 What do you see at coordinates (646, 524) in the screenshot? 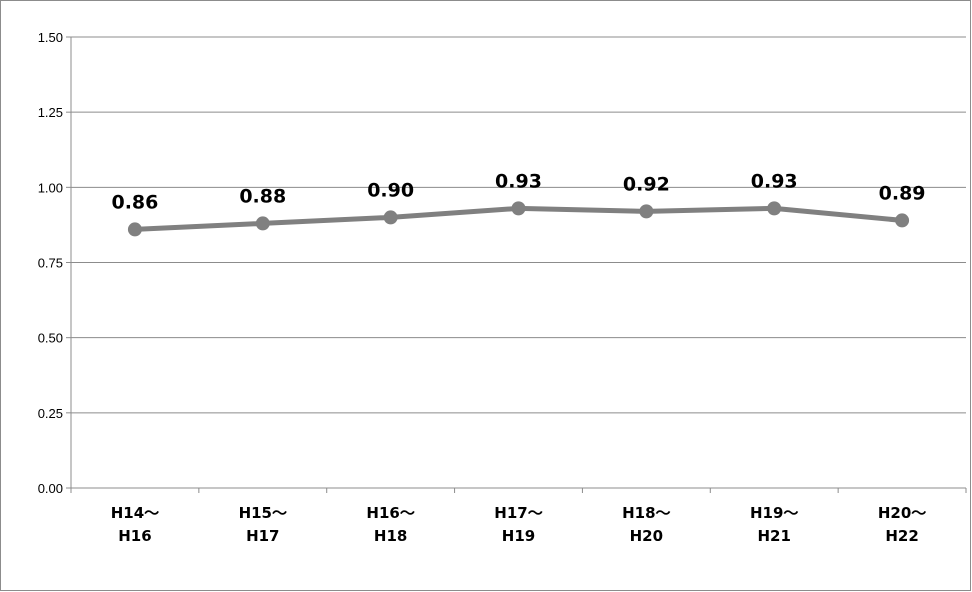
I see `x-tick-label: H18～ H20` at bounding box center [646, 524].